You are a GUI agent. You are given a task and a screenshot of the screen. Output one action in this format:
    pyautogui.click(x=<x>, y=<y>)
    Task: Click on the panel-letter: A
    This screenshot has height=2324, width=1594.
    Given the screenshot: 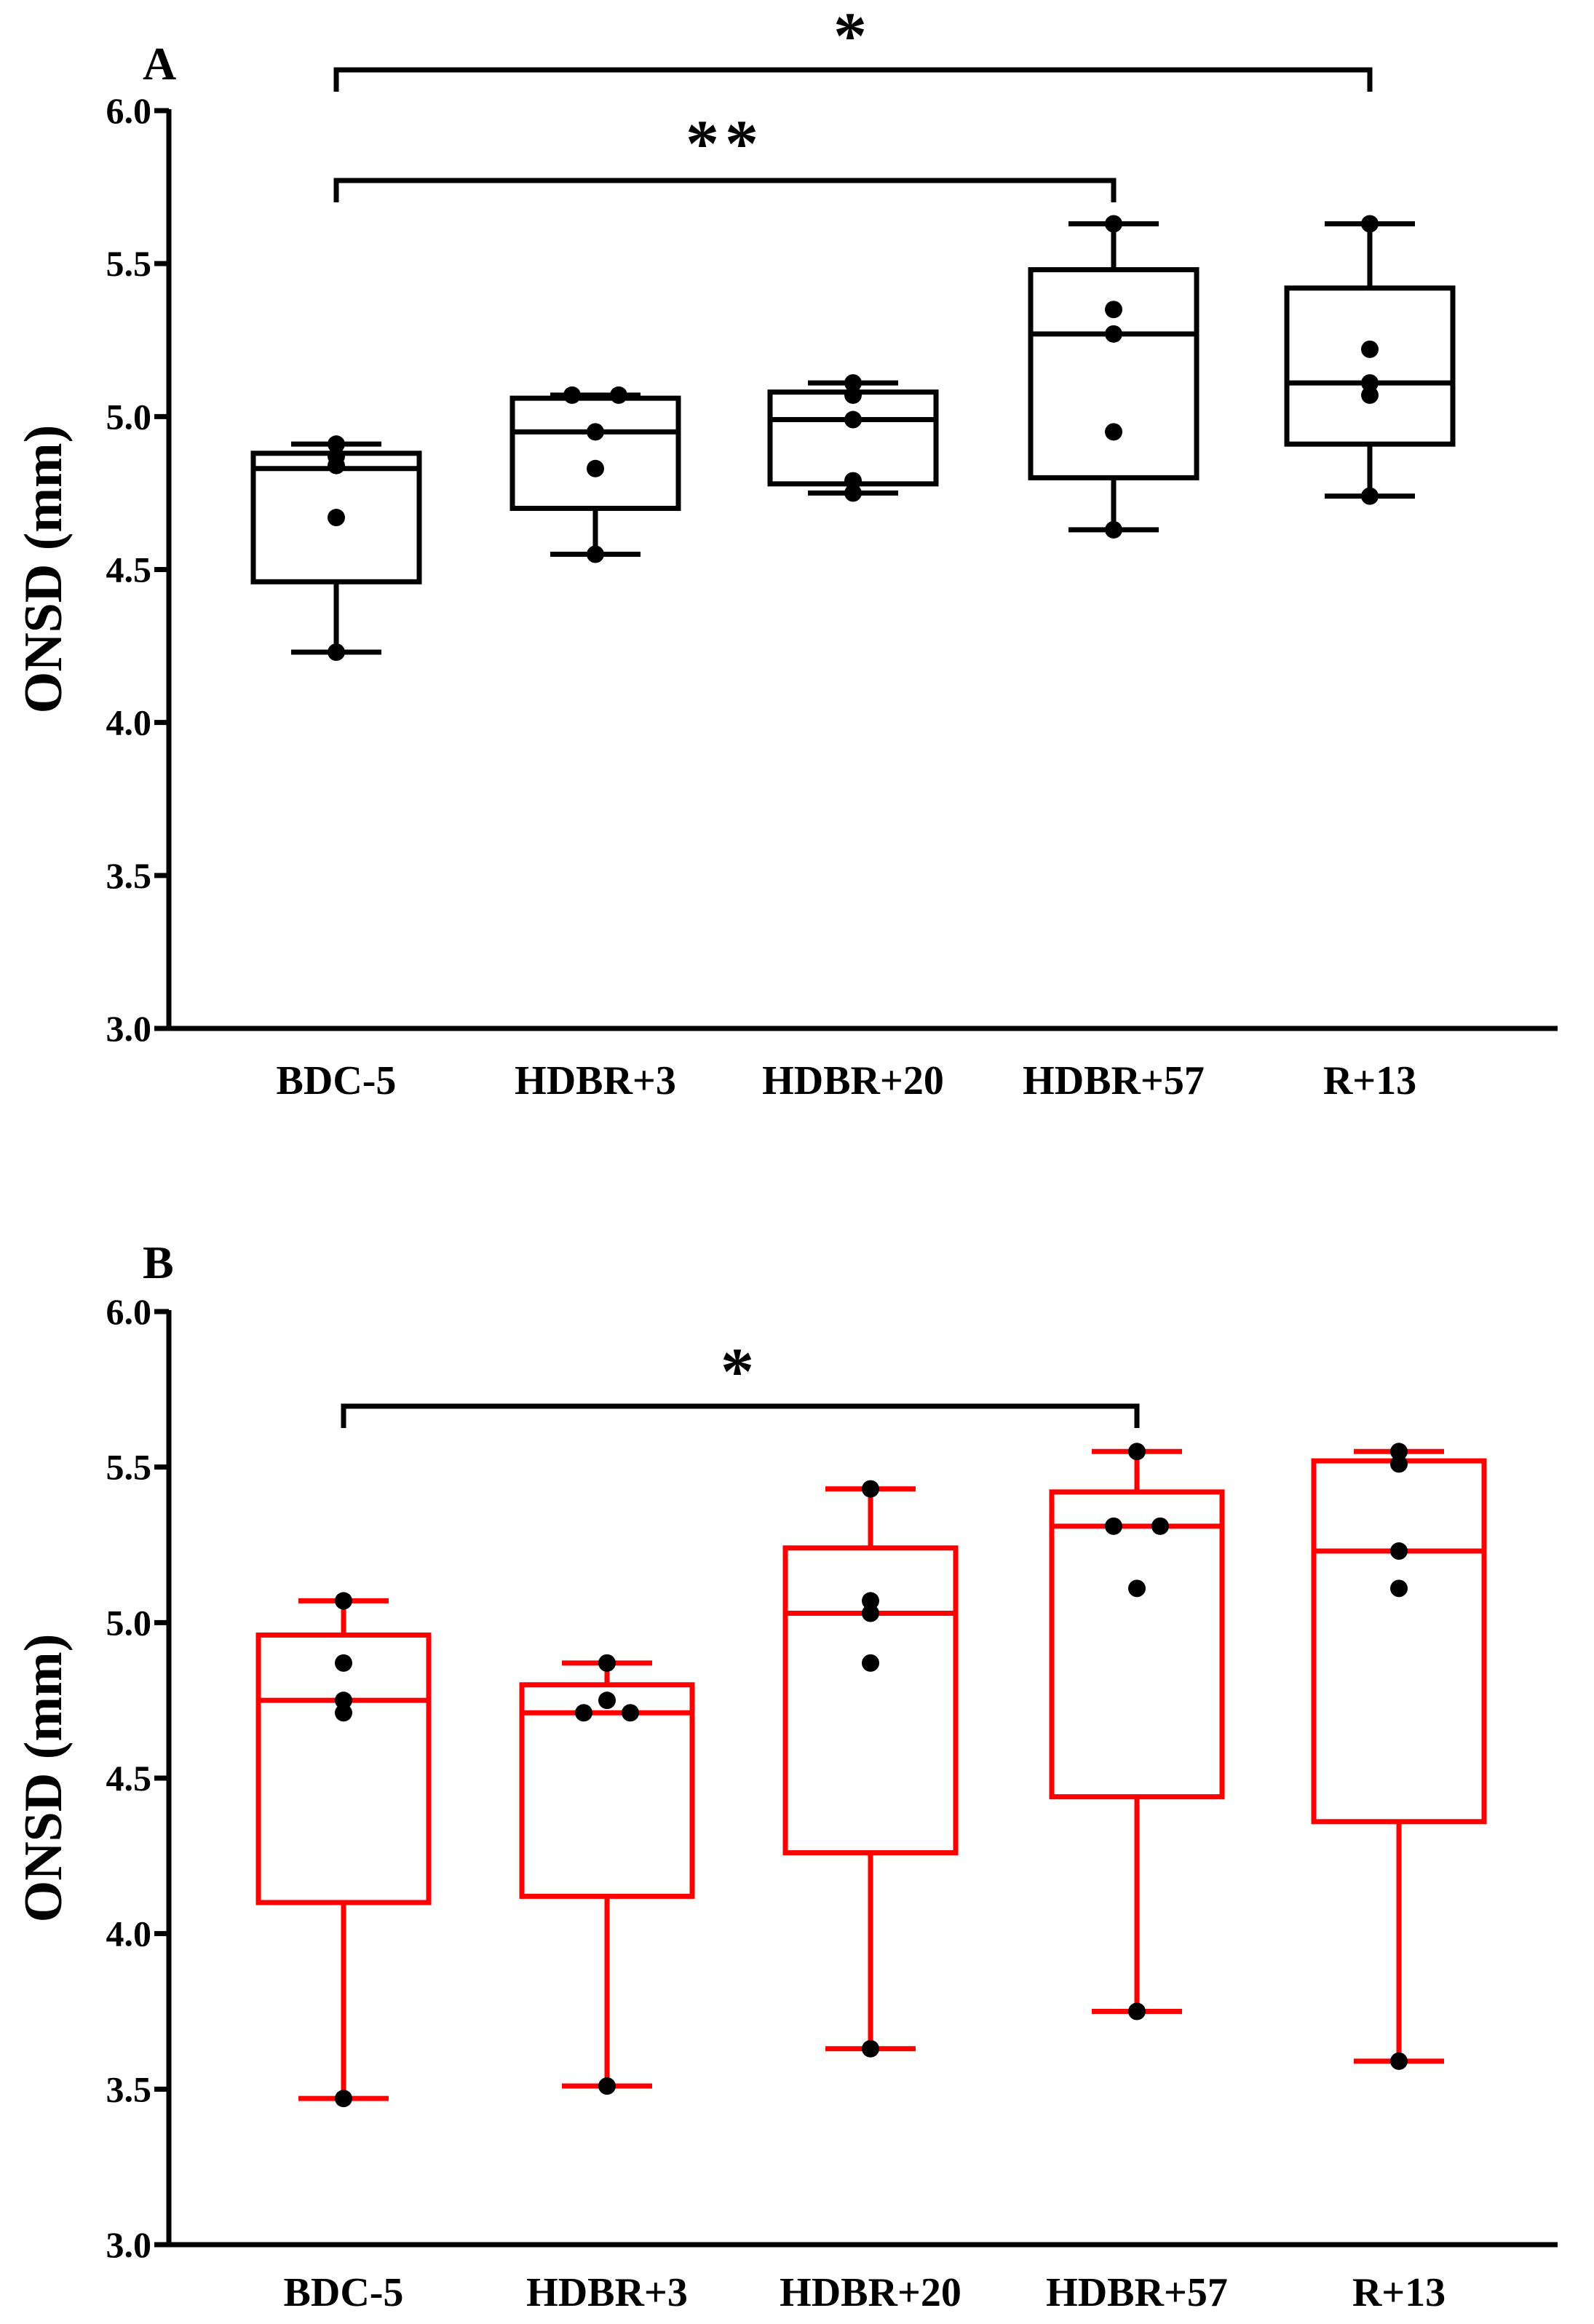 What is the action you would take?
    pyautogui.click(x=159, y=64)
    